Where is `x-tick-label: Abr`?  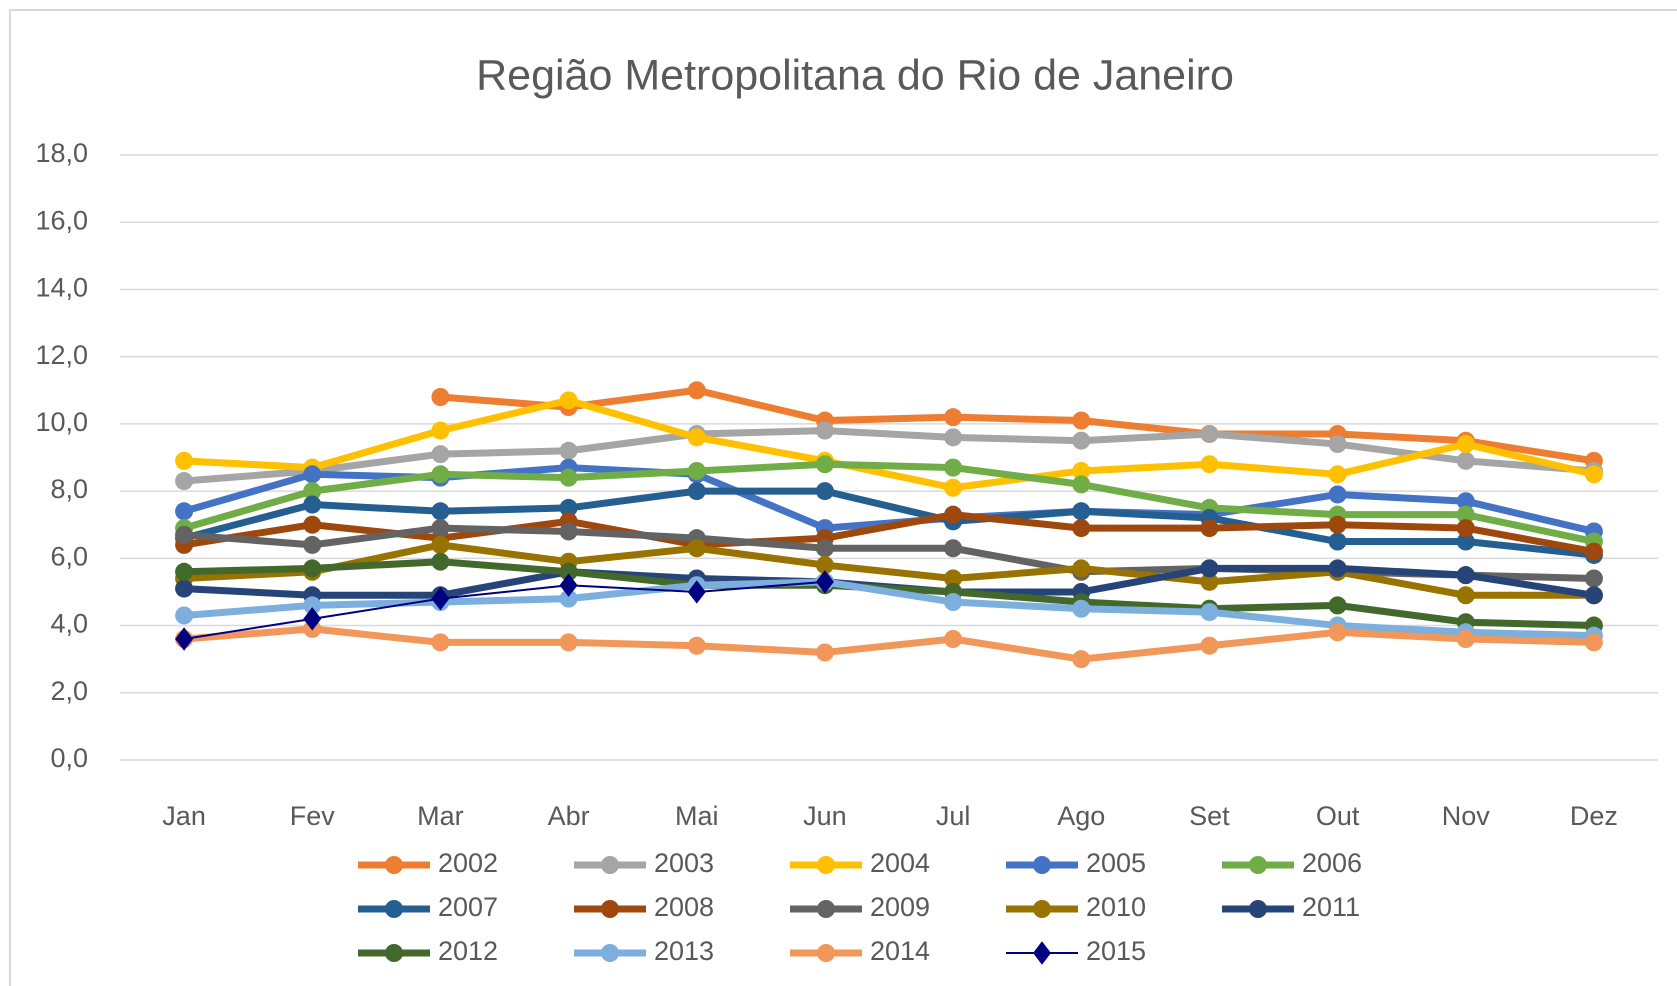
x-tick-label: Abr is located at coordinates (569, 816).